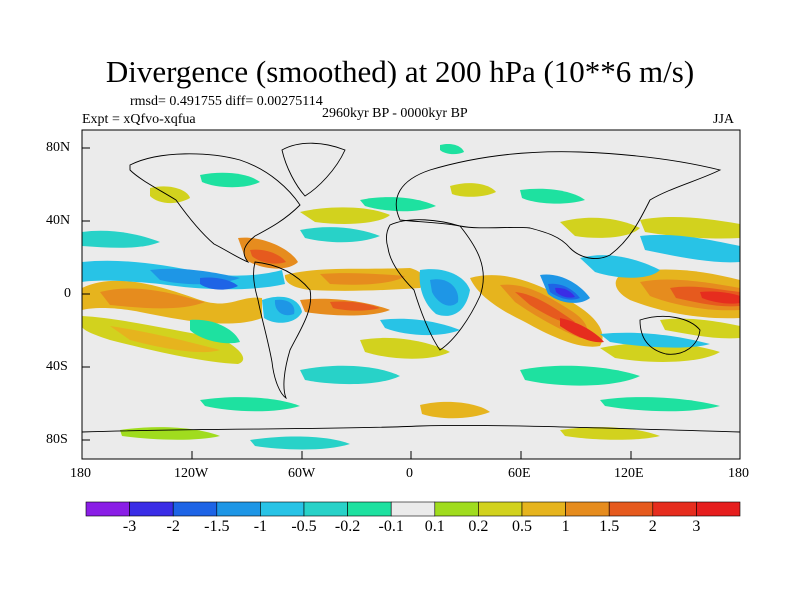 This screenshot has width=800, height=600. What do you see at coordinates (302, 473) in the screenshot?
I see `lon-label-60w: 60W` at bounding box center [302, 473].